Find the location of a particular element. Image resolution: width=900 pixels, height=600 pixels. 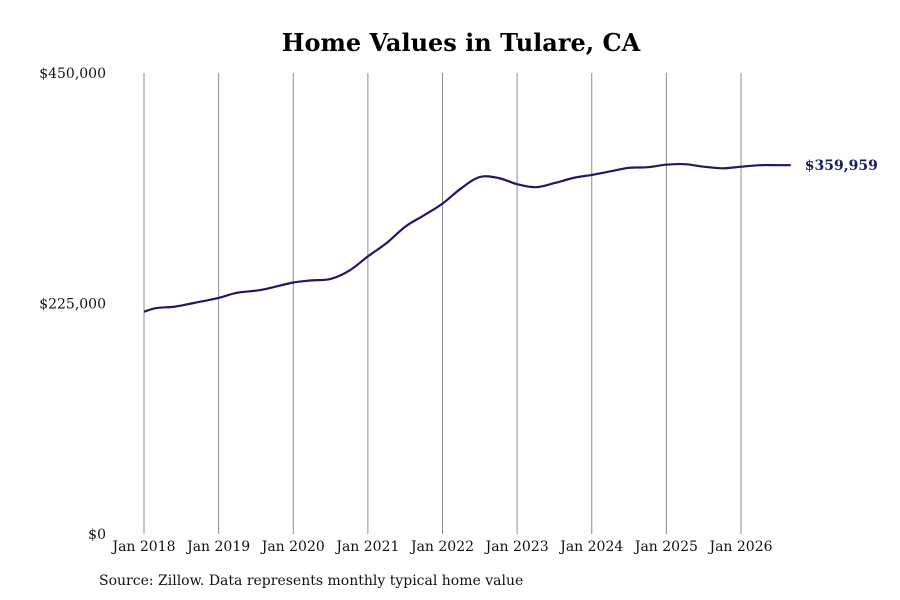

x-tick-label: Jan 2020 is located at coordinates (292, 547).